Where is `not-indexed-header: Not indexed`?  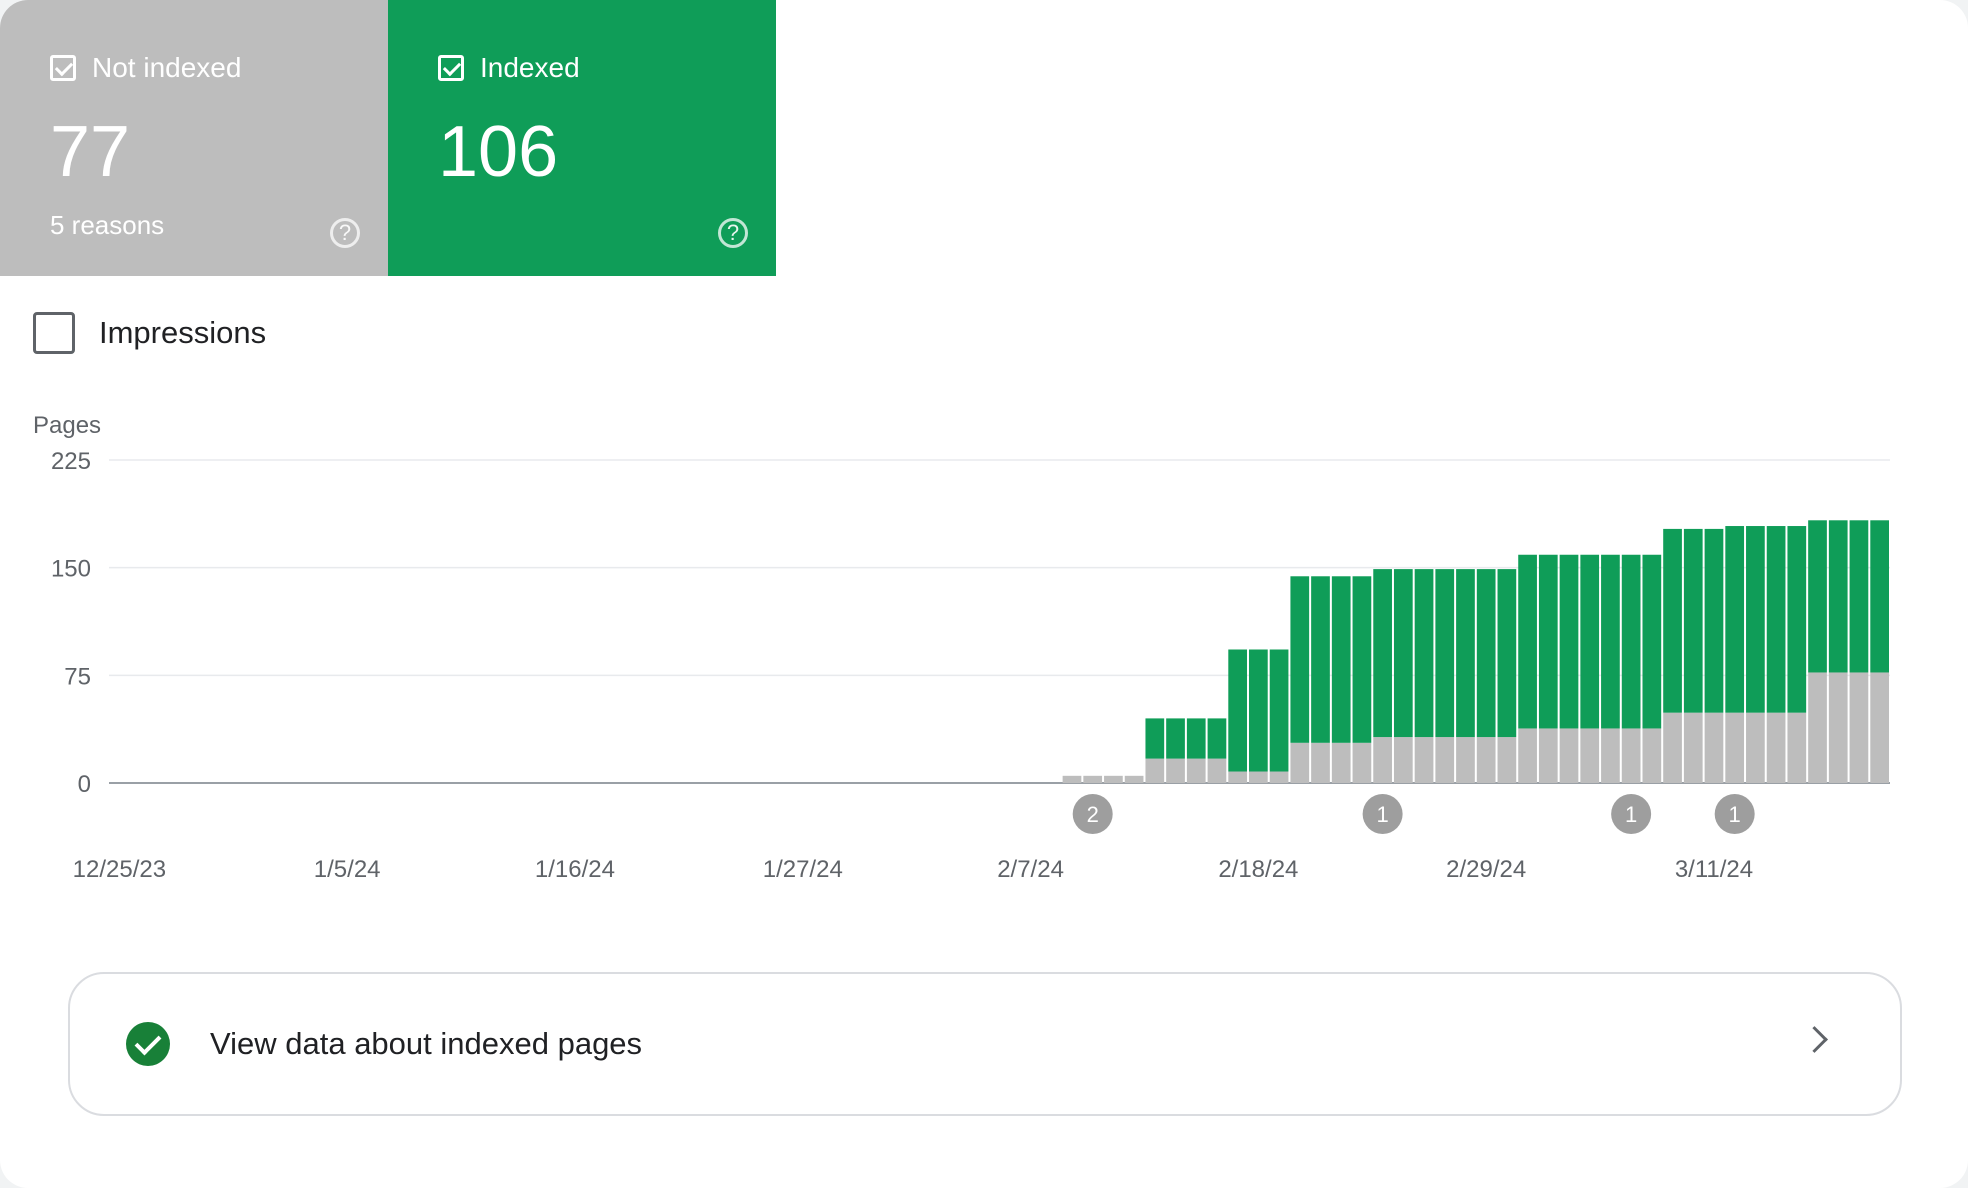 not-indexed-header: Not indexed is located at coordinates (219, 68).